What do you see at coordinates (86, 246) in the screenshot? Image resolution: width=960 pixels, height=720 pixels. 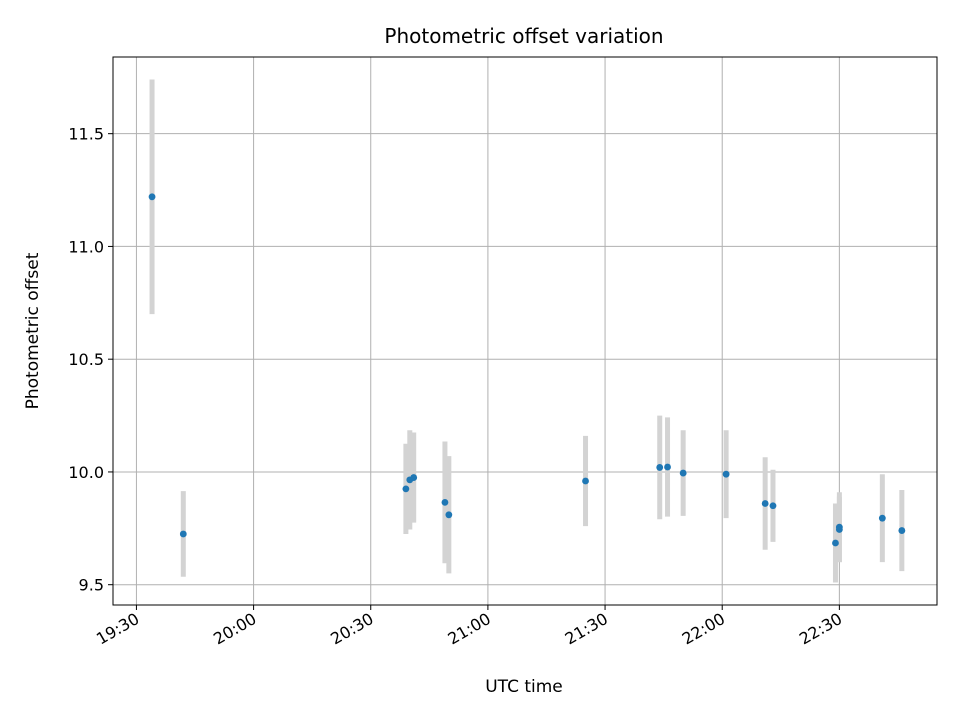 I see `y-tick-label: 11.0` at bounding box center [86, 246].